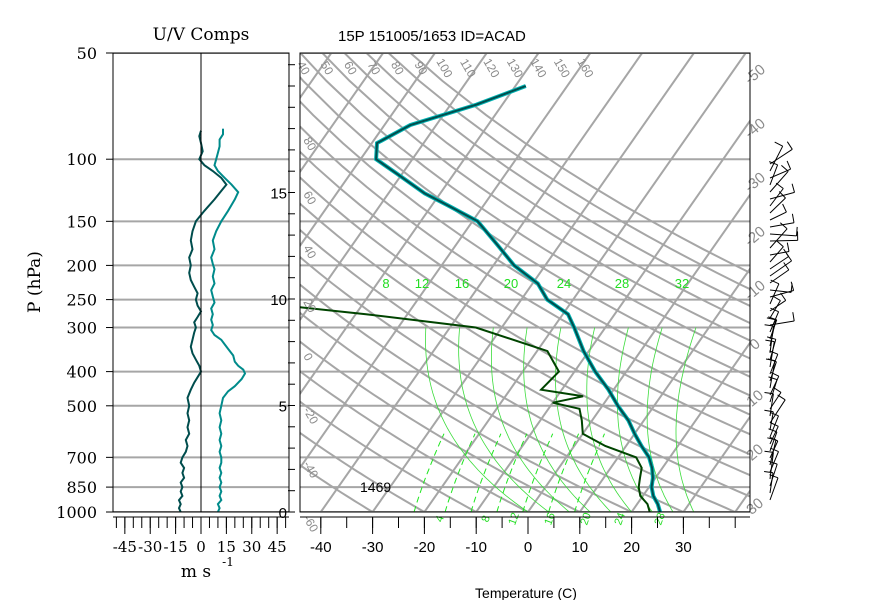  I want to click on skewt-theta-side-label: 80, so click(309, 144).